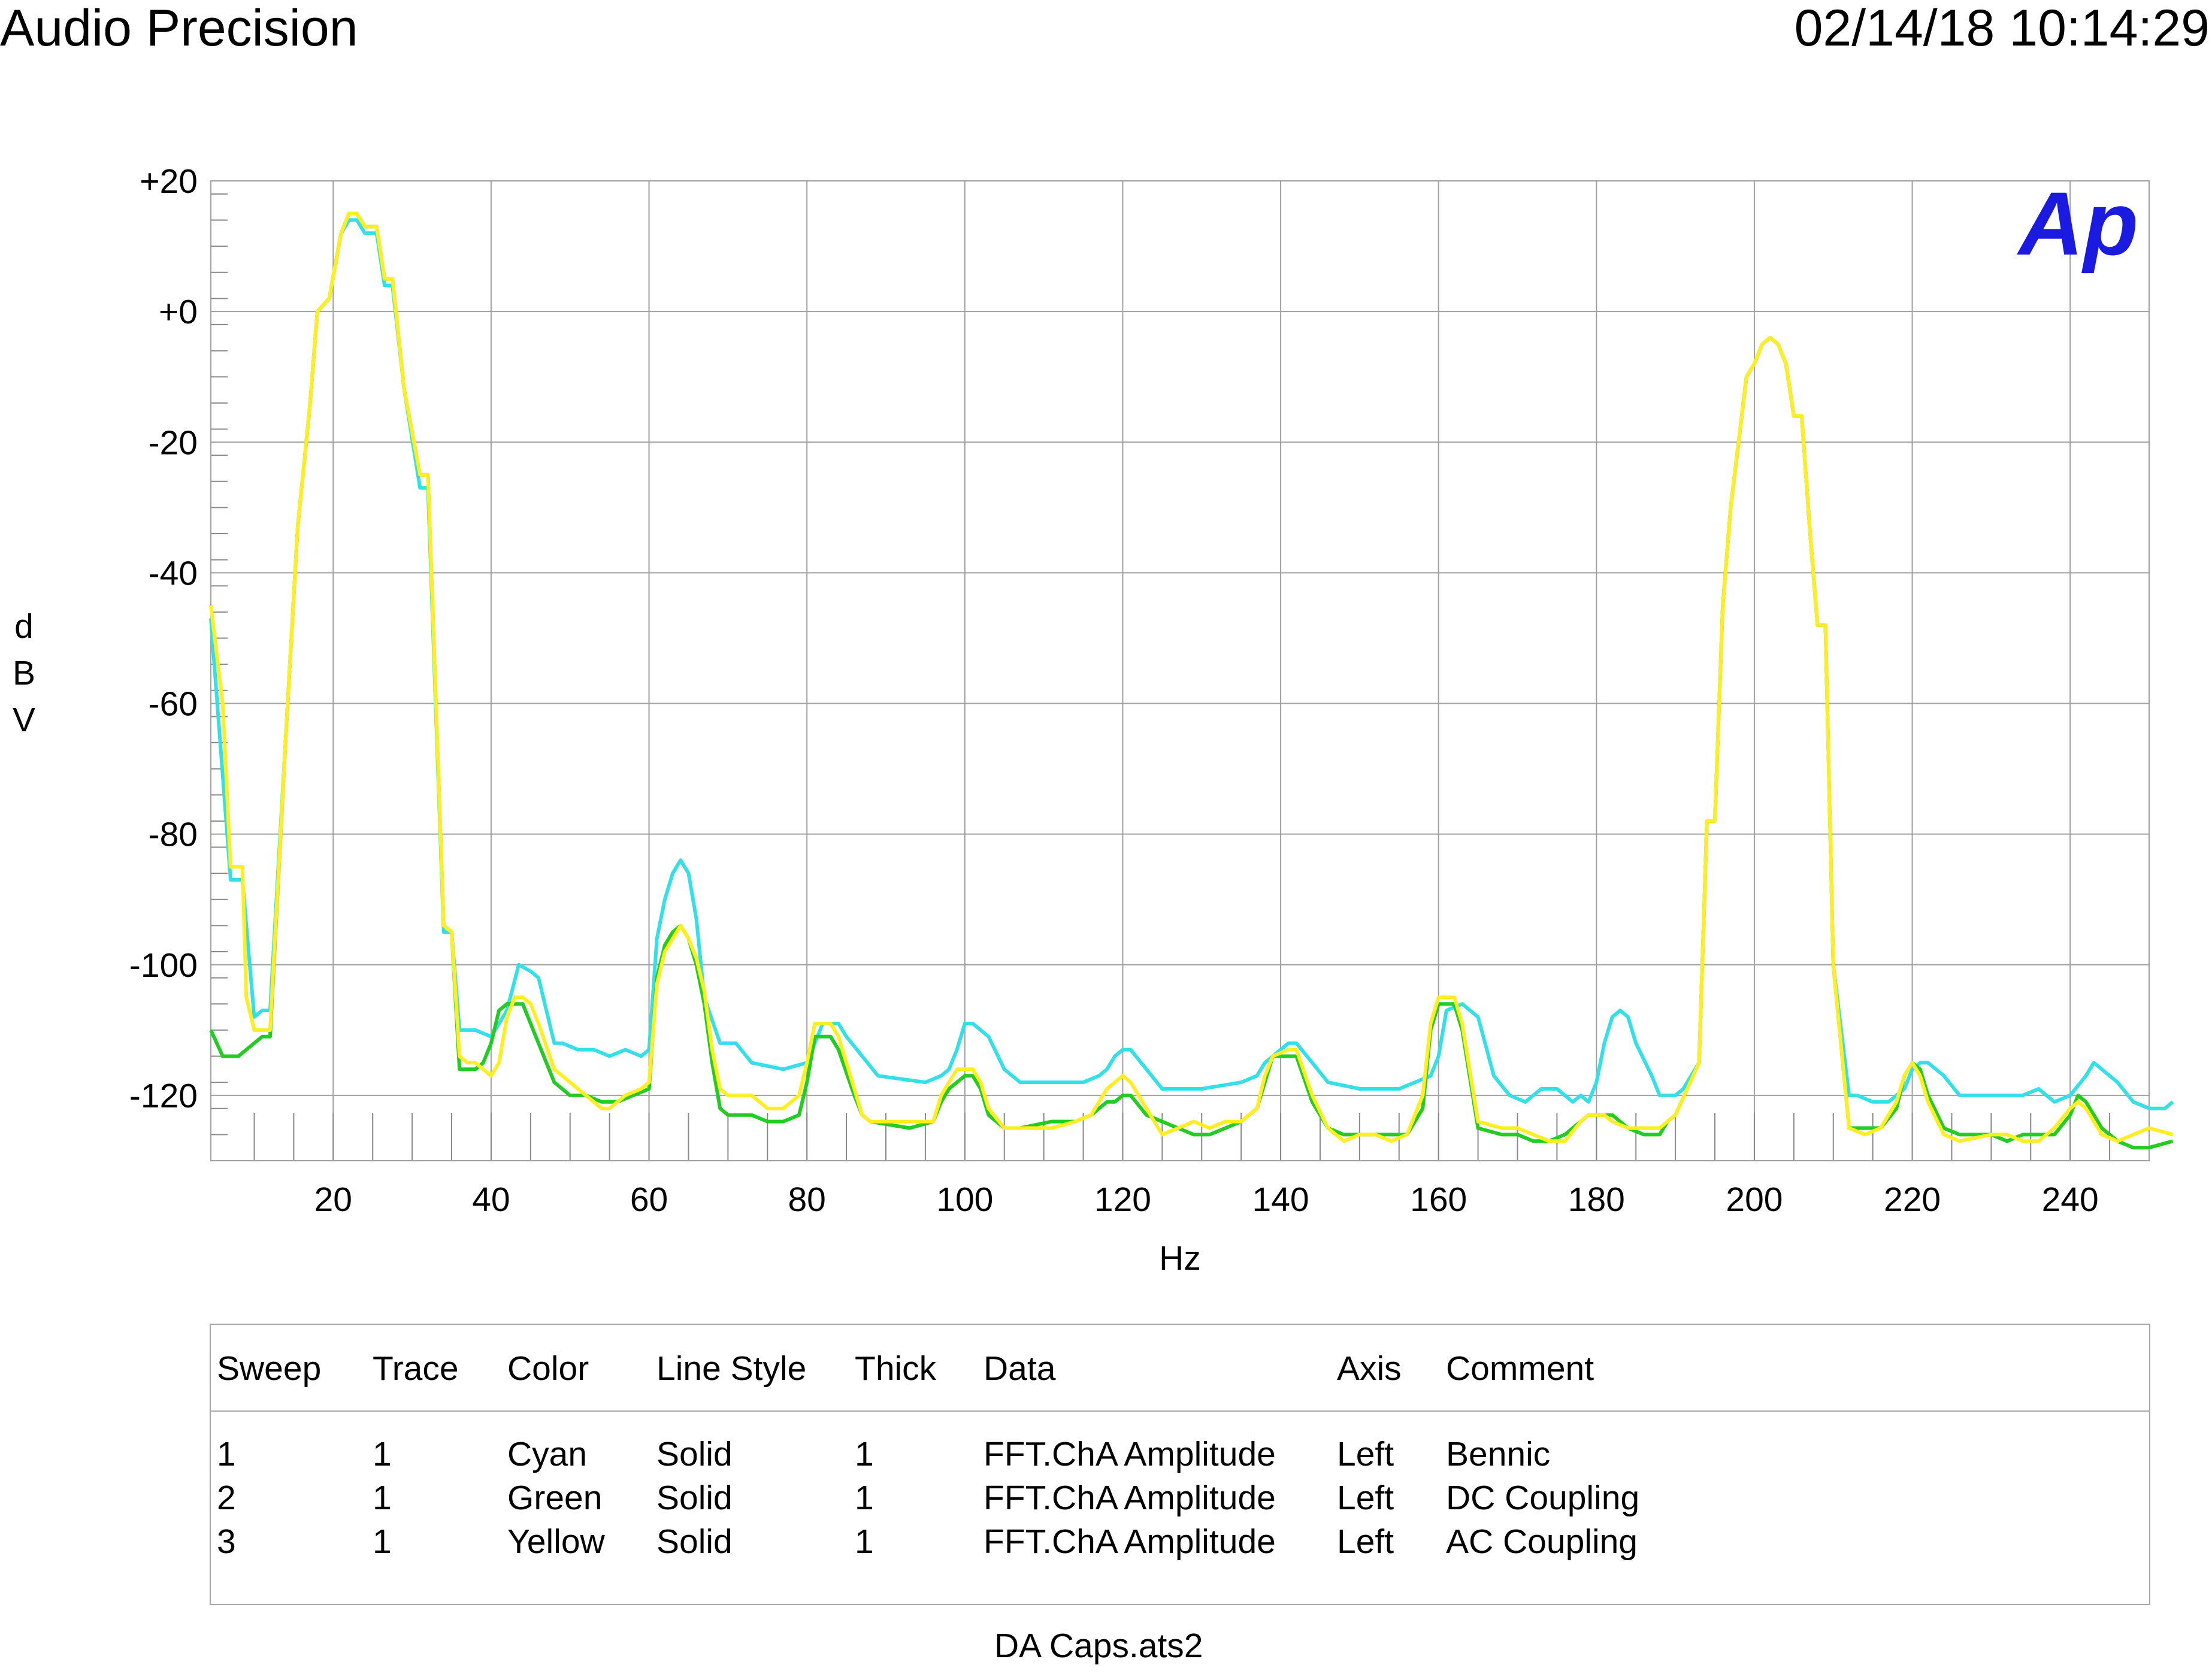  Describe the element at coordinates (1520, 1368) in the screenshot. I see `legend-header: Comment` at that location.